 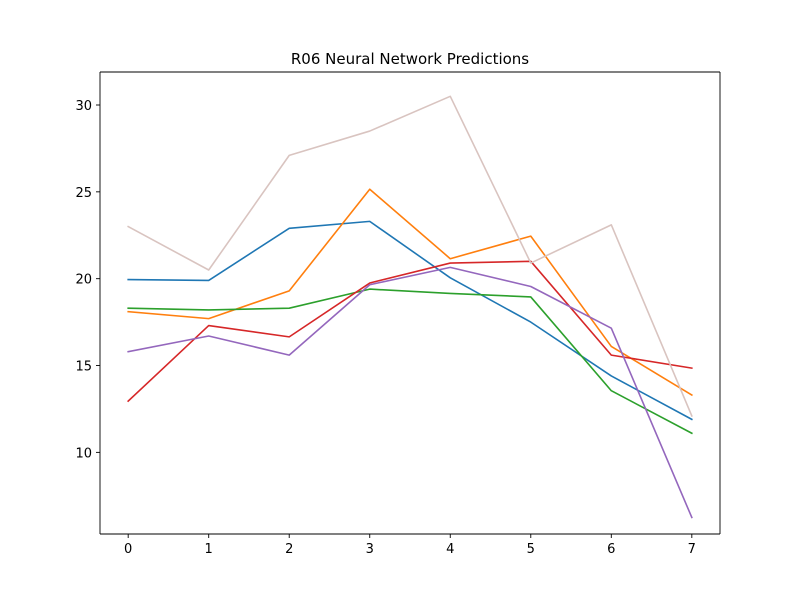 What do you see at coordinates (611, 549) in the screenshot?
I see `x-tick-label: 6` at bounding box center [611, 549].